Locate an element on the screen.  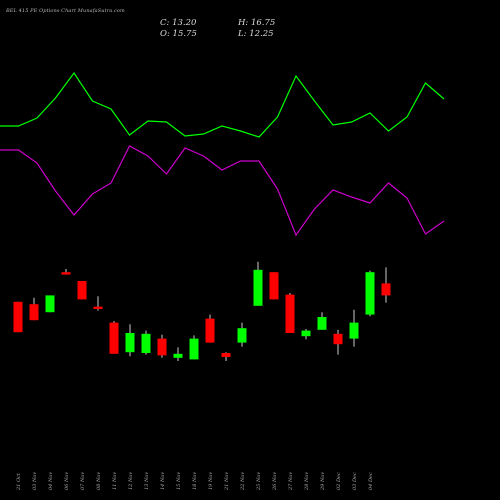
x-tick-label: 12 Nov is located at coordinates (131, 481).